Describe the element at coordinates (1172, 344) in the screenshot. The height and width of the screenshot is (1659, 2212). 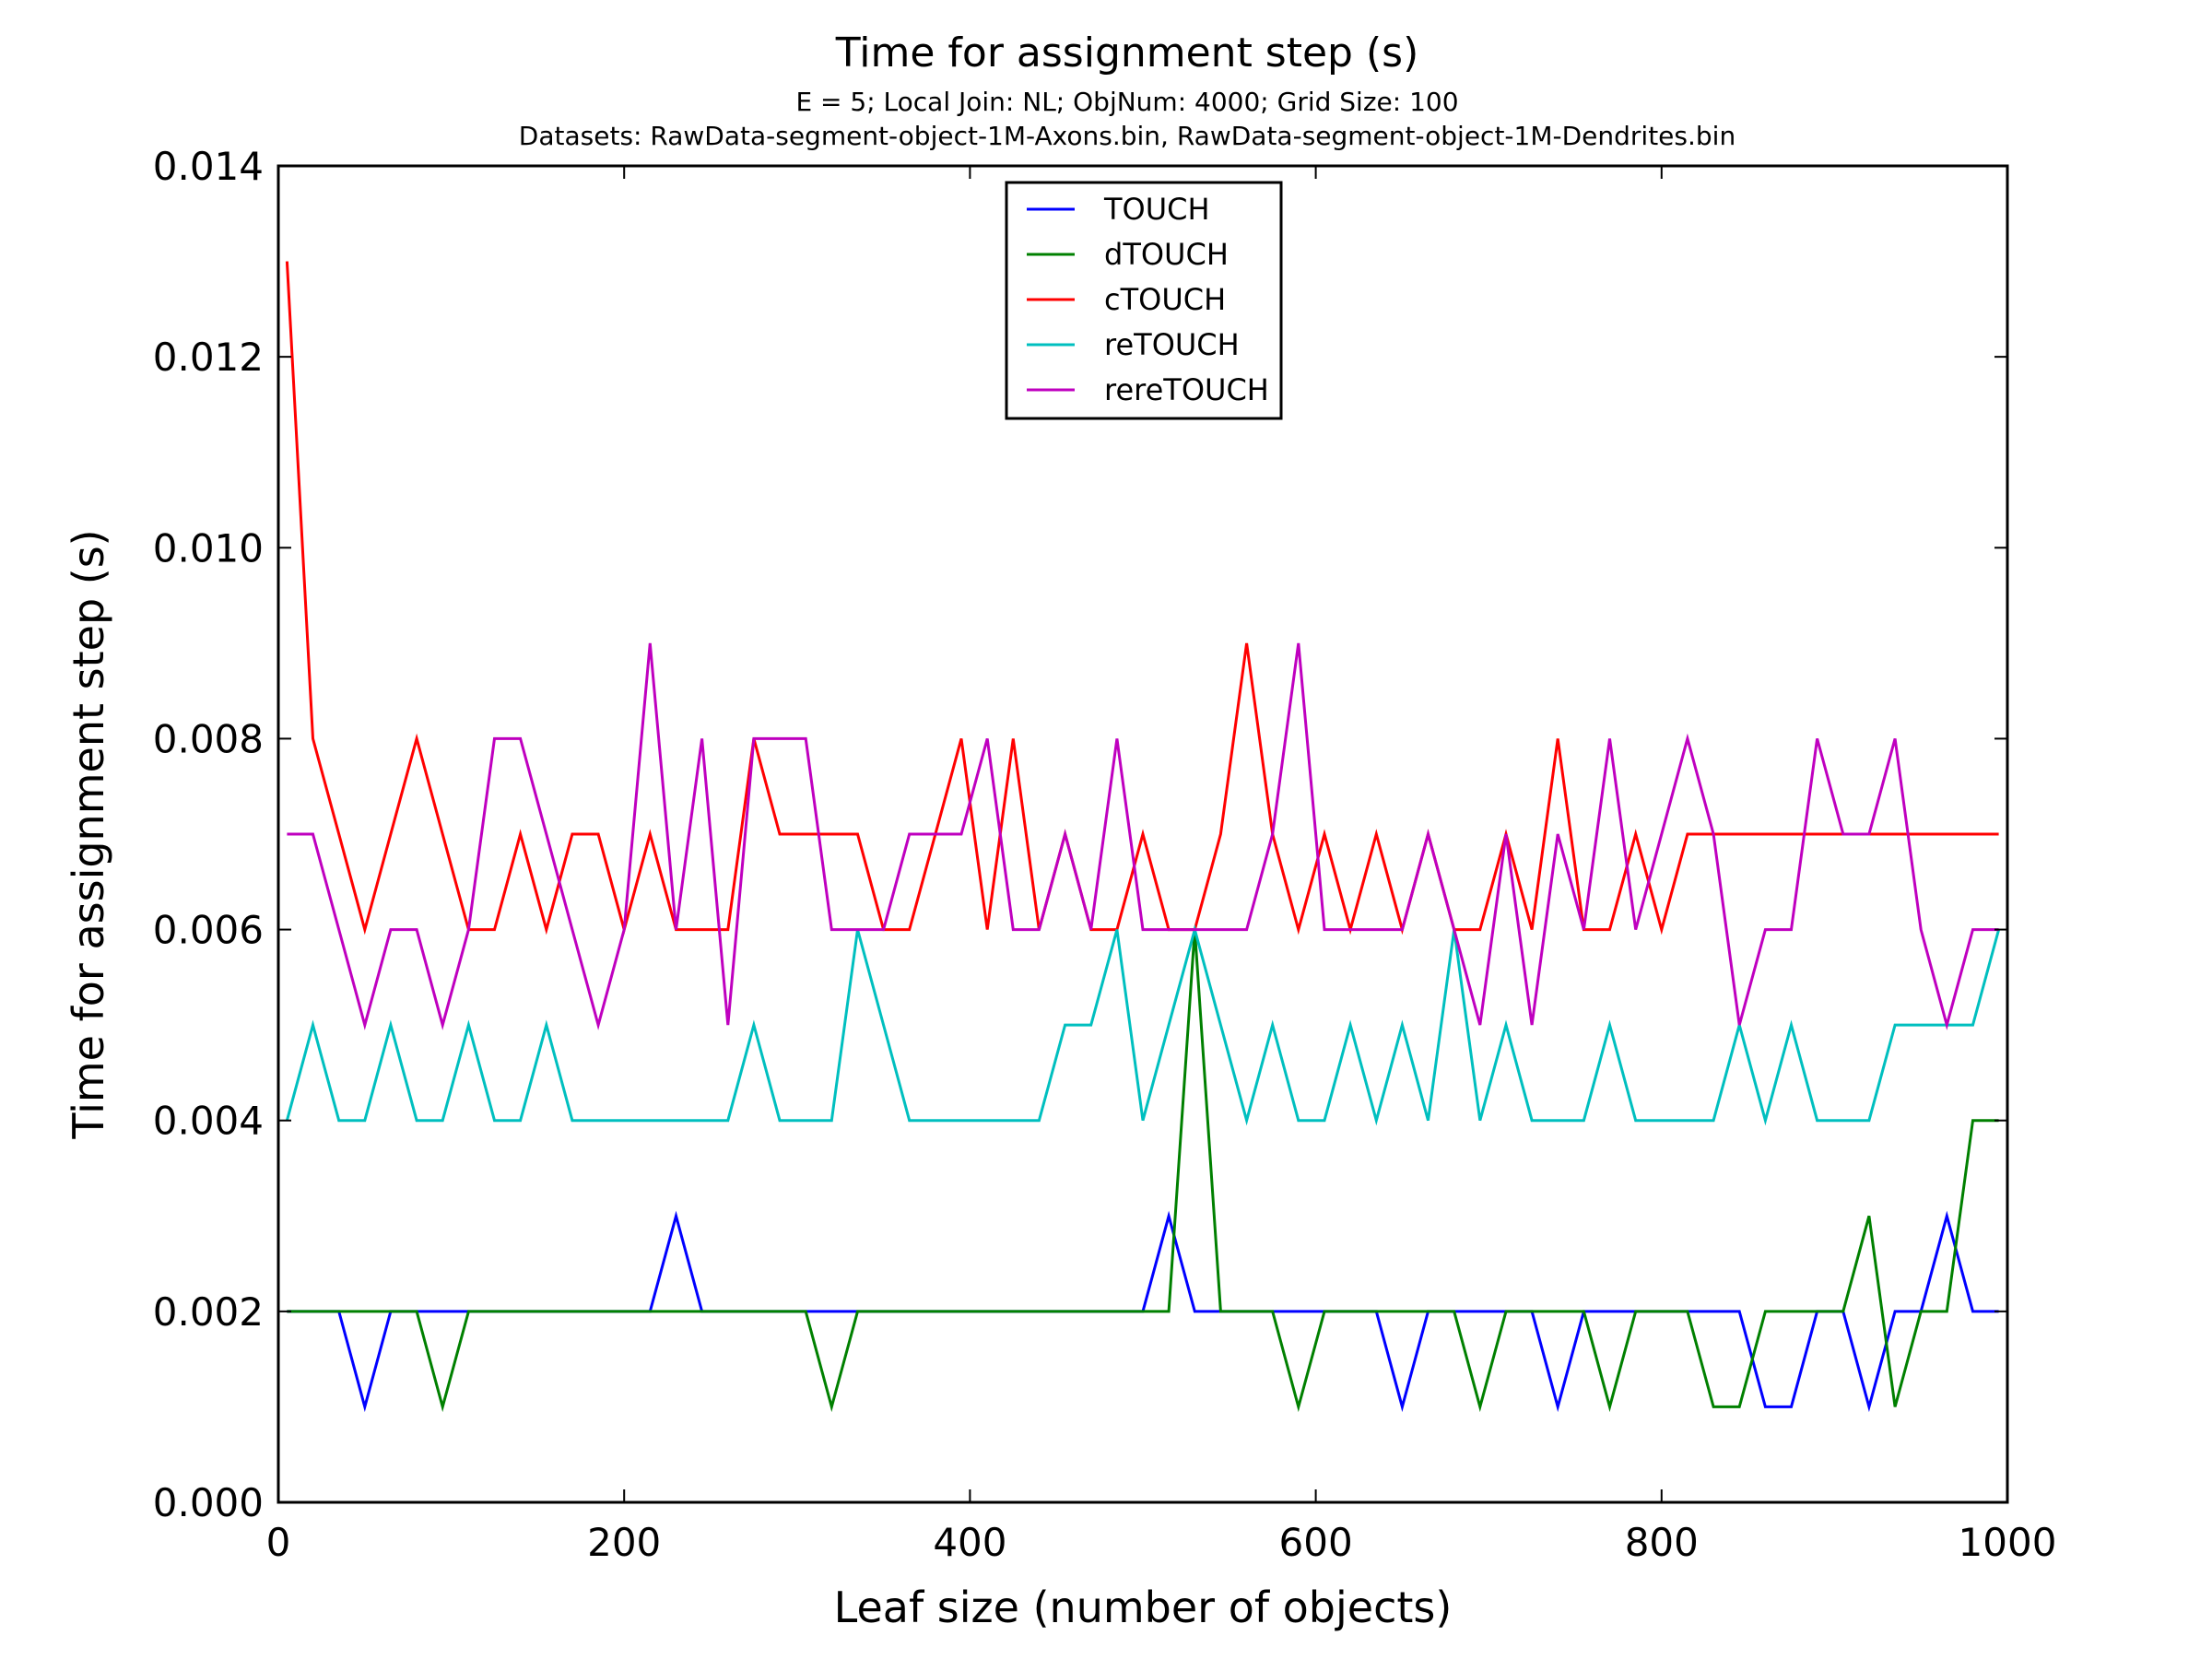
I see `legend-label-retouch: reTOUCH` at that location.